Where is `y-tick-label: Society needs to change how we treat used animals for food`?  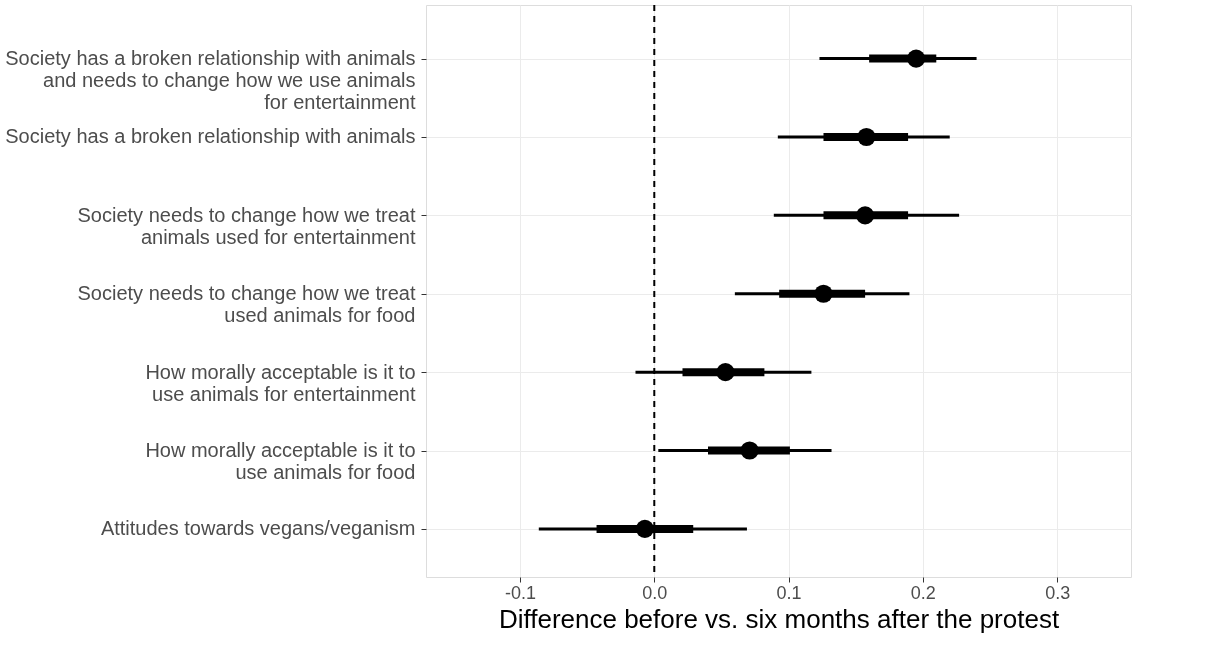 y-tick-label: Society needs to change how we treat used animals for food is located at coordinates (246, 304).